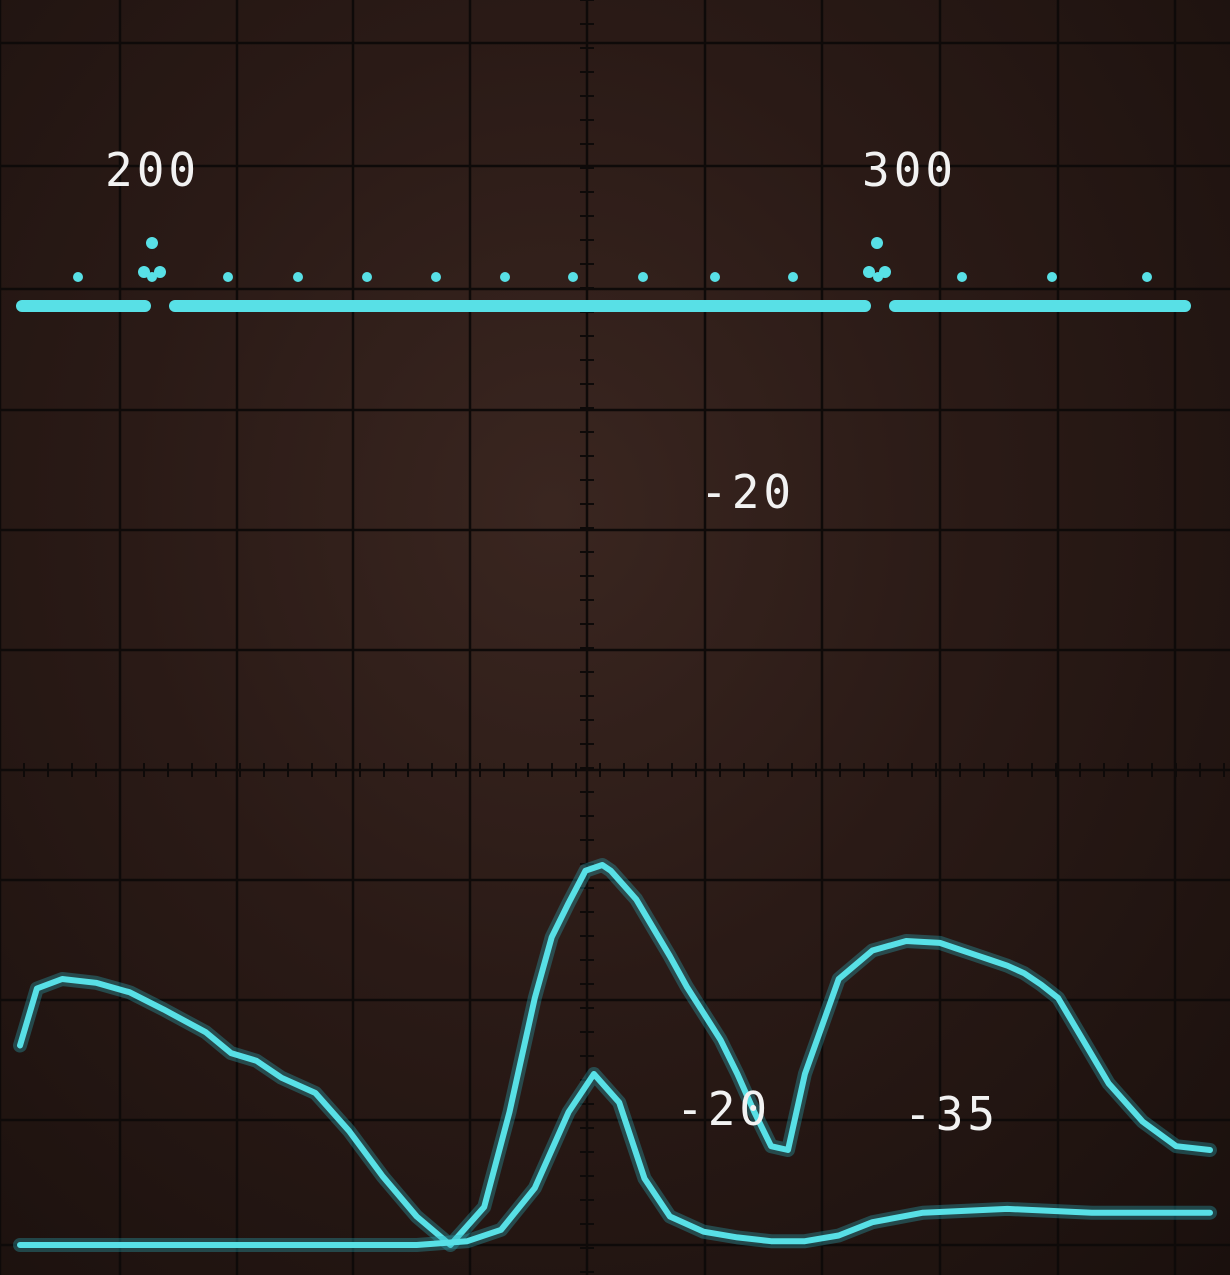 The height and width of the screenshot is (1275, 1230). What do you see at coordinates (909, 170) in the screenshot?
I see `marker-label-300: 300` at bounding box center [909, 170].